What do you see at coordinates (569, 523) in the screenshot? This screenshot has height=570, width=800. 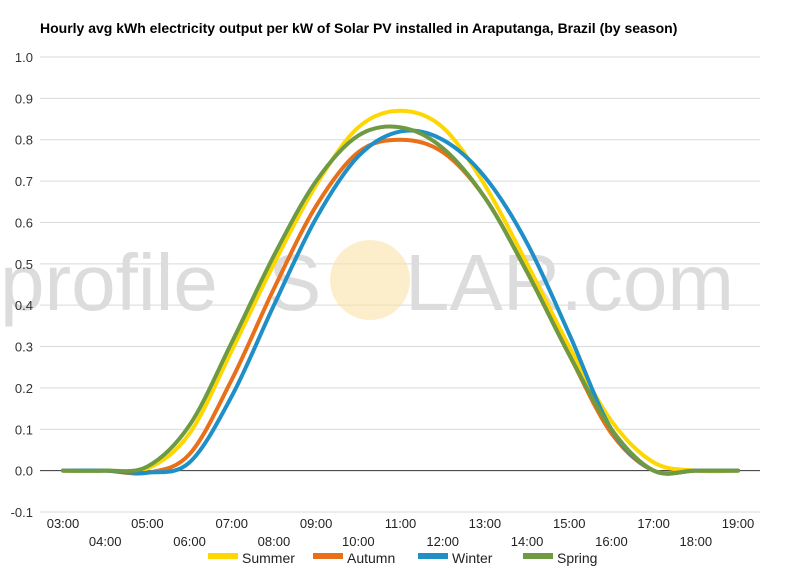 I see `x-tick-label: 15:00` at bounding box center [569, 523].